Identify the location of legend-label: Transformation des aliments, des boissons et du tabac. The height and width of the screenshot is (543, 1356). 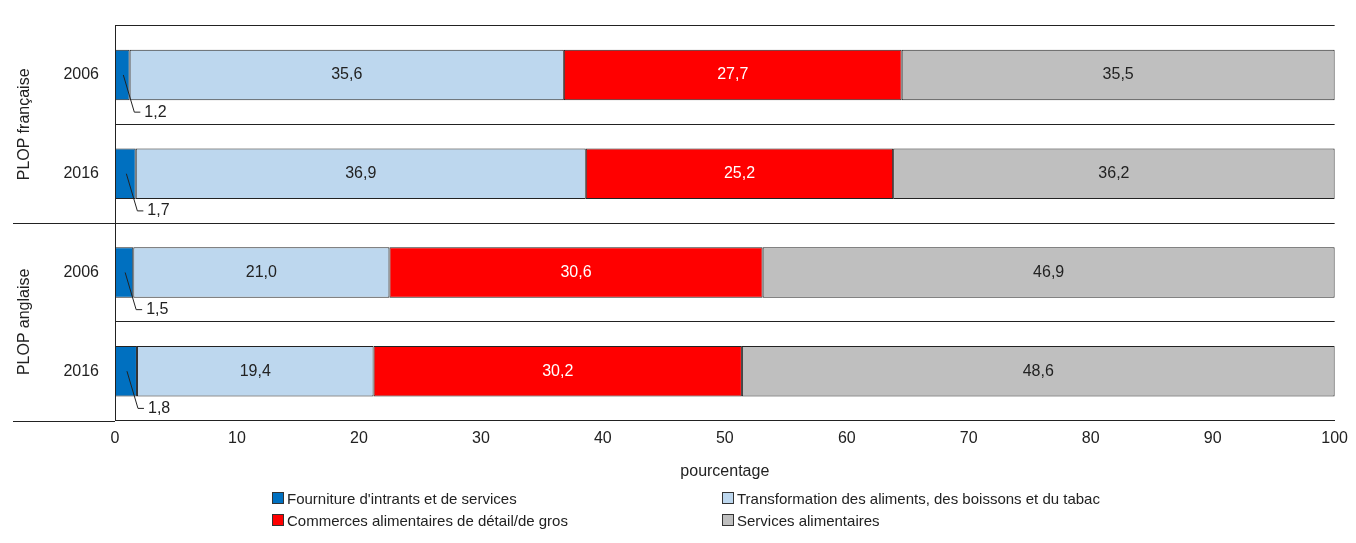
(918, 498).